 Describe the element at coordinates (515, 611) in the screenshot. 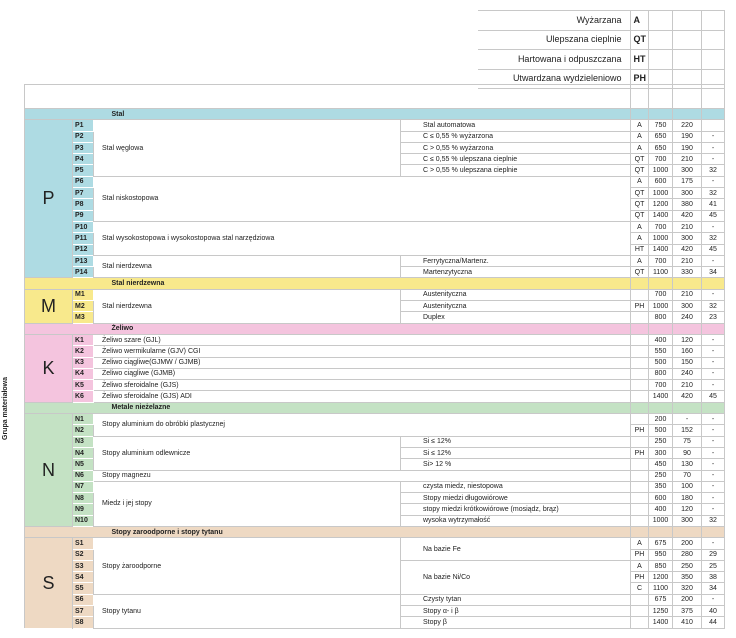

I see `material-subtype: Stopy α- i β` at that location.